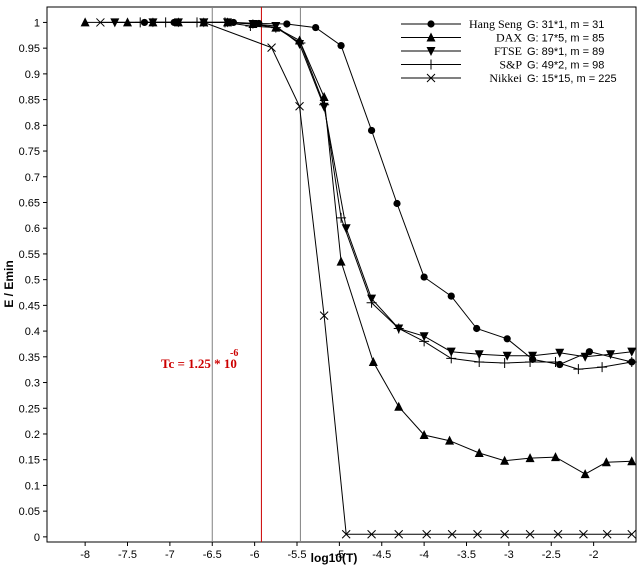  Describe the element at coordinates (431, 64) in the screenshot. I see `legend-marker-s-p` at that location.